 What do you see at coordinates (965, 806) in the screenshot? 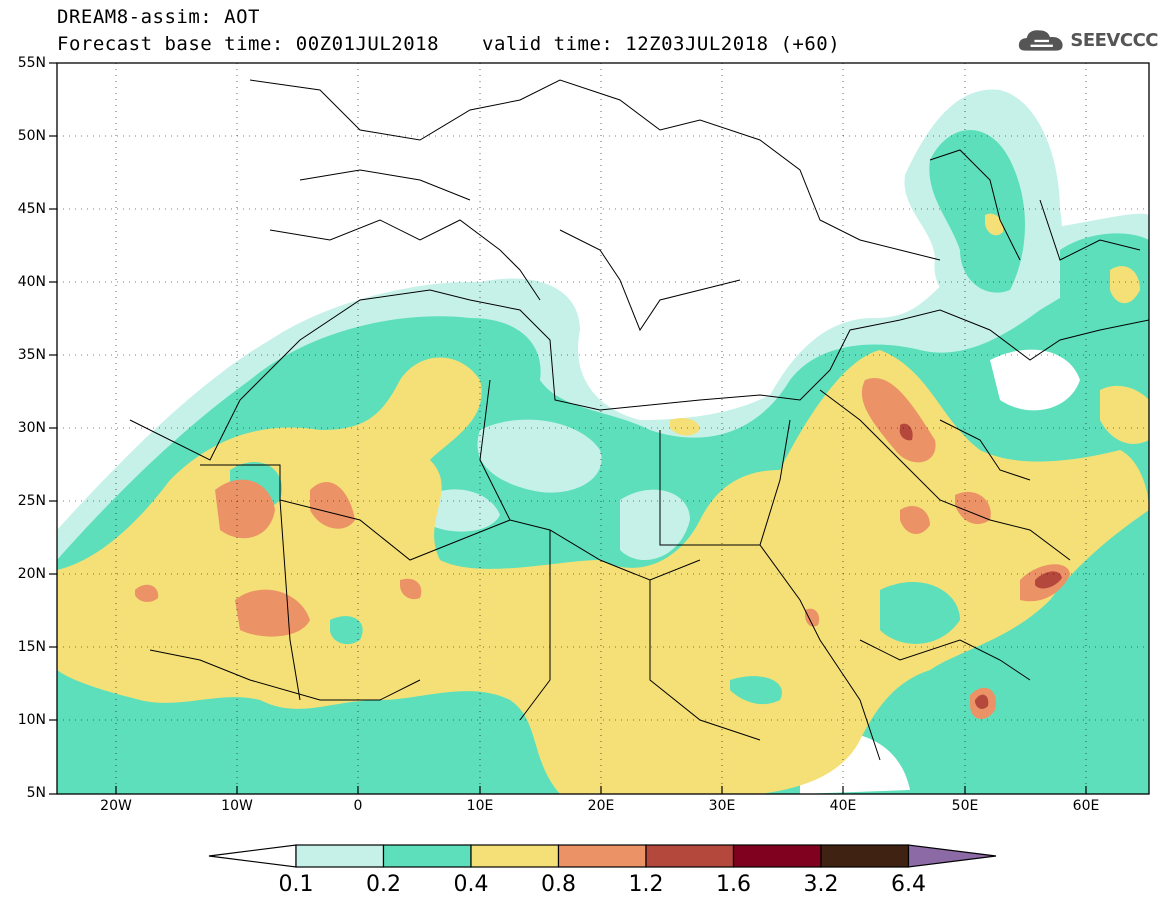
I see `lon-label-50e: 50E` at bounding box center [965, 806].